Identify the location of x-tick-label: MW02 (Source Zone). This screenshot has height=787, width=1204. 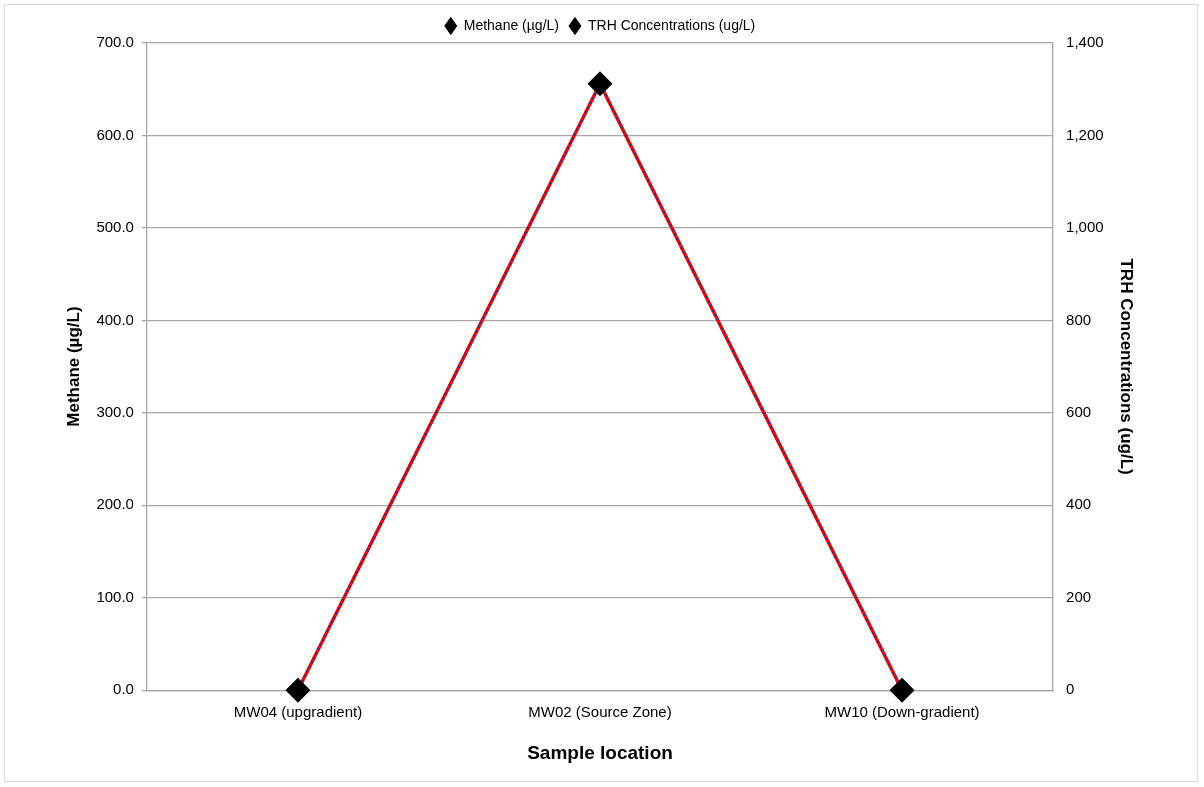
(600, 712).